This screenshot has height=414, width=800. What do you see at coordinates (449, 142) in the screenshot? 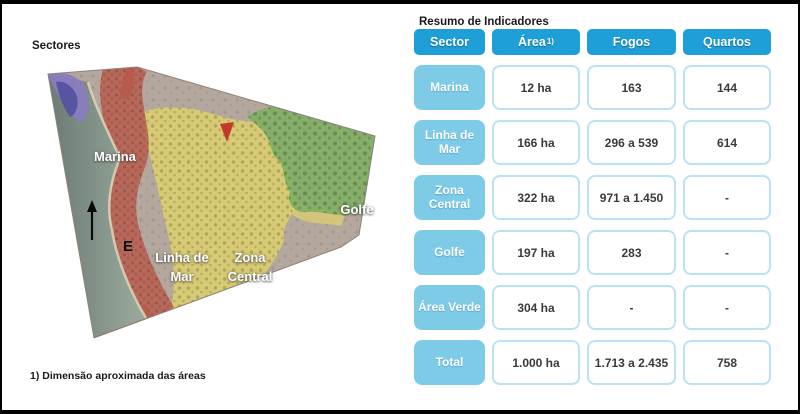
I see `row-label-linha-de-mar: Linha de Mar` at bounding box center [449, 142].